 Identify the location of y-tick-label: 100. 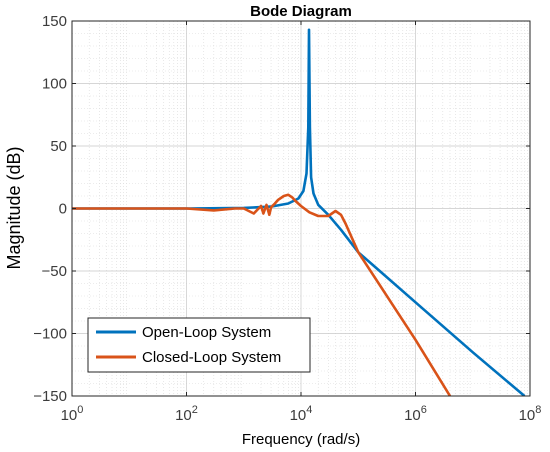
(54, 84).